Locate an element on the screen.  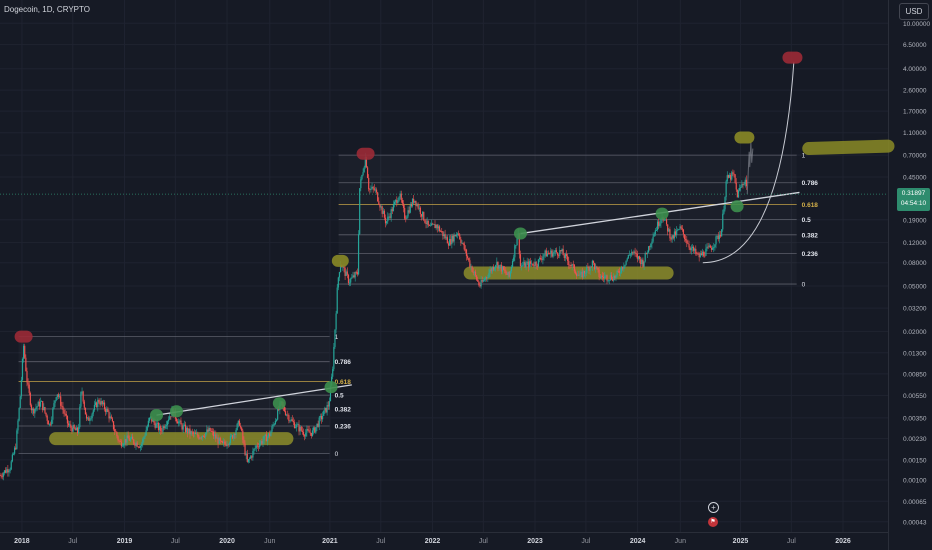
fib-level-label: 0.786 is located at coordinates (810, 183).